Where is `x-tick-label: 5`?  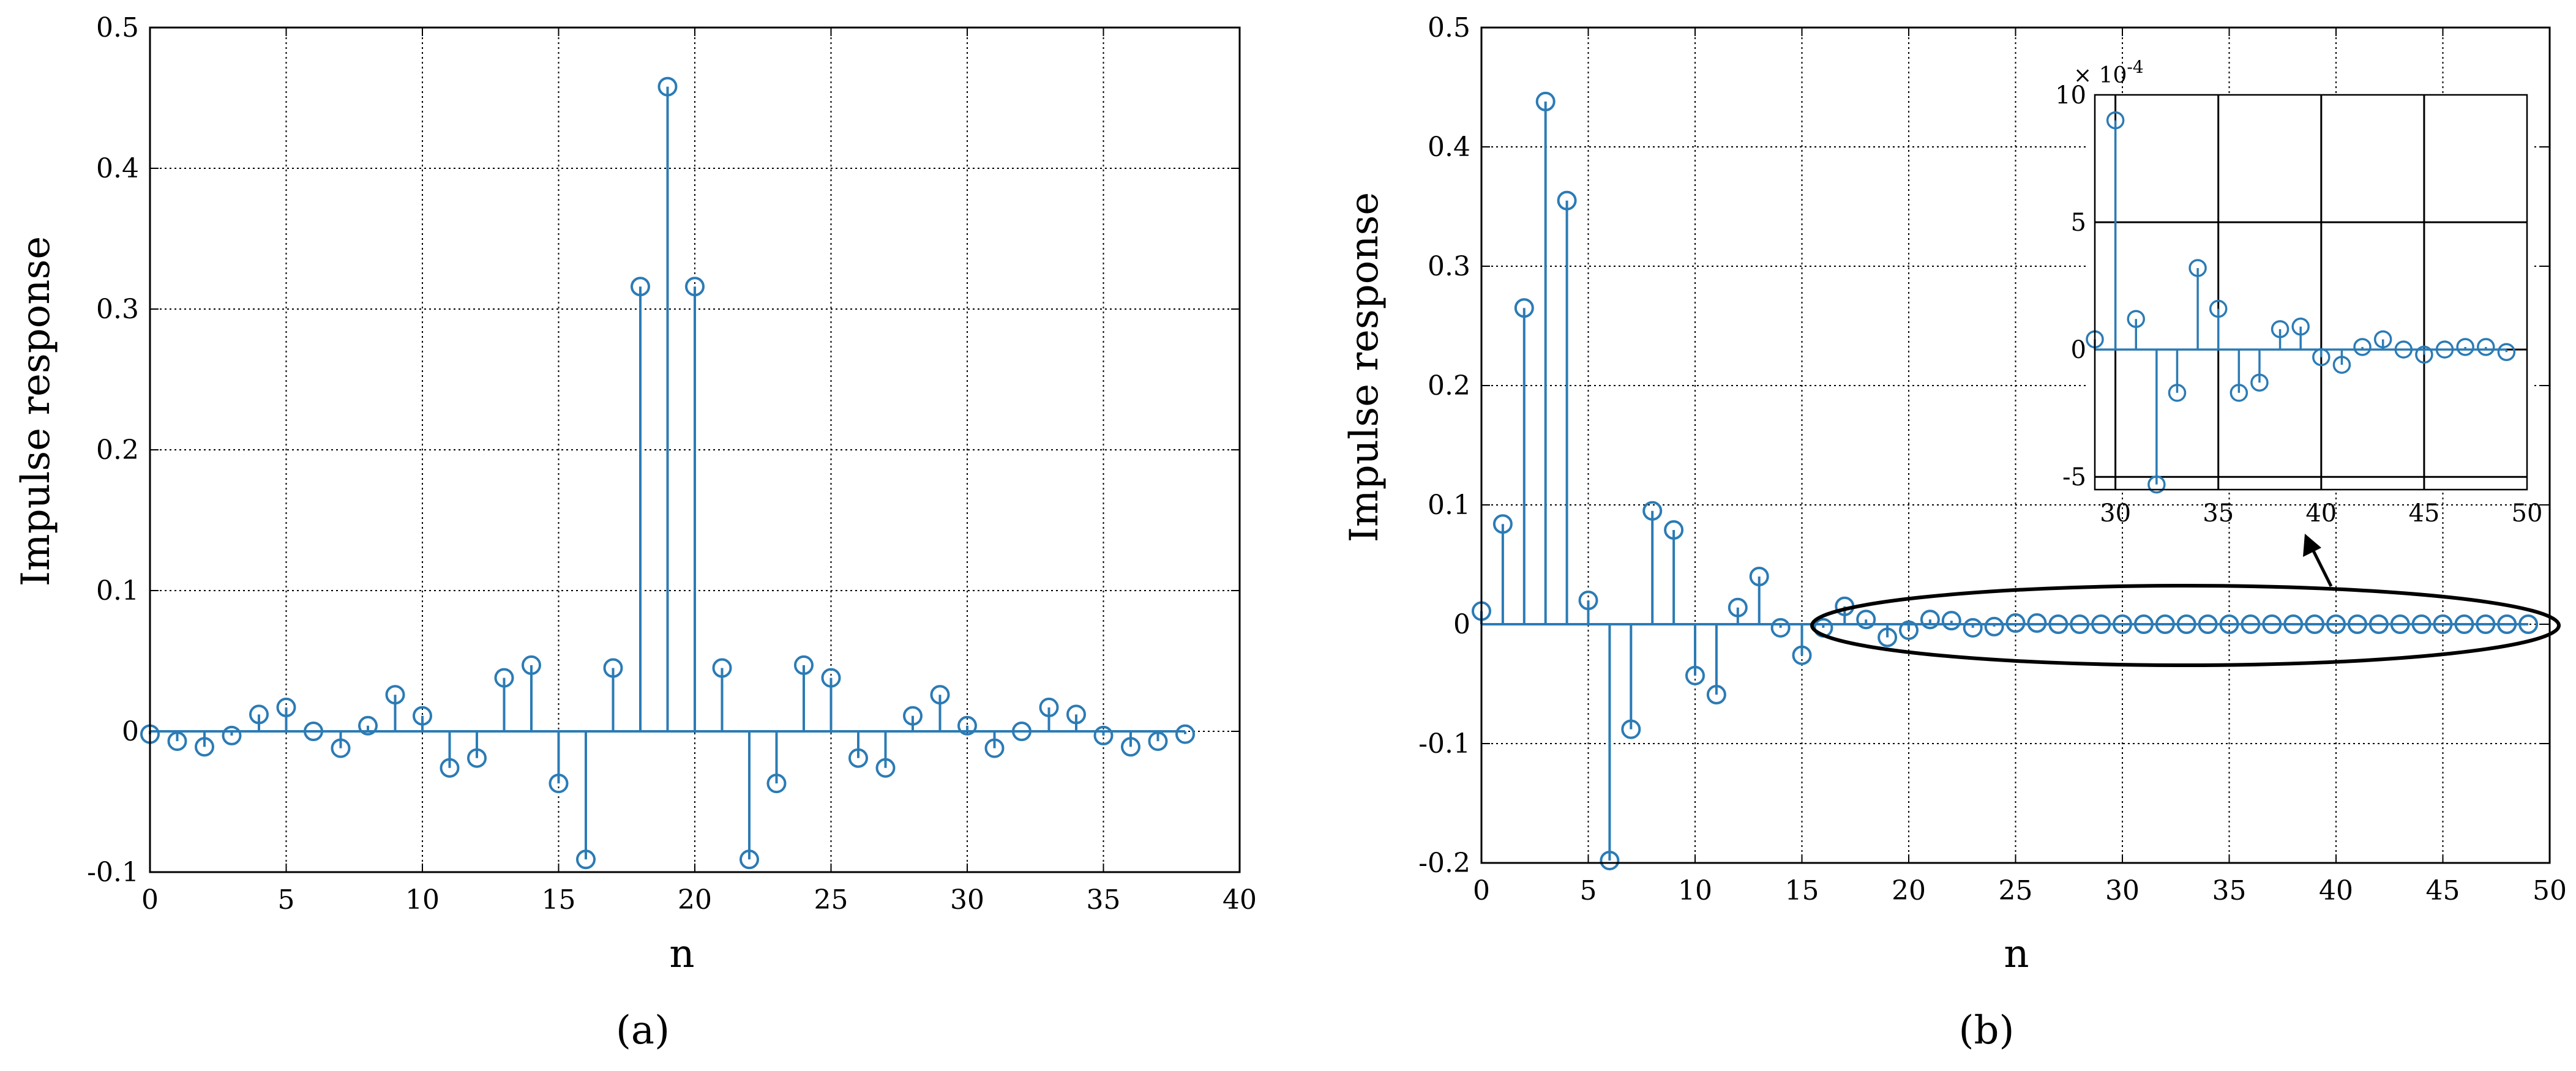
x-tick-label: 5 is located at coordinates (1588, 890).